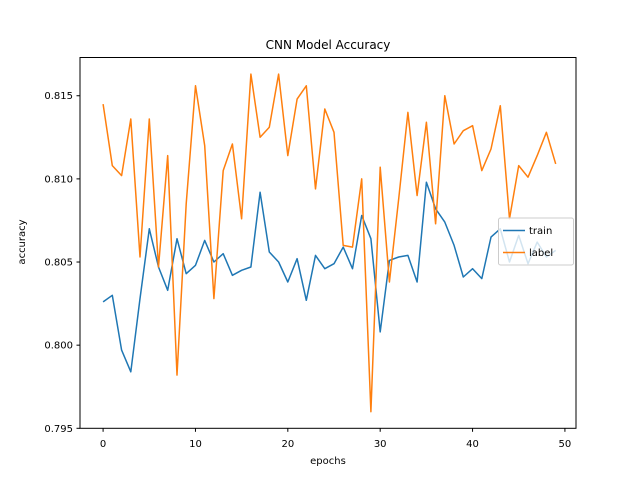 The width and height of the screenshot is (640, 480). I want to click on legend: train label, so click(536, 241).